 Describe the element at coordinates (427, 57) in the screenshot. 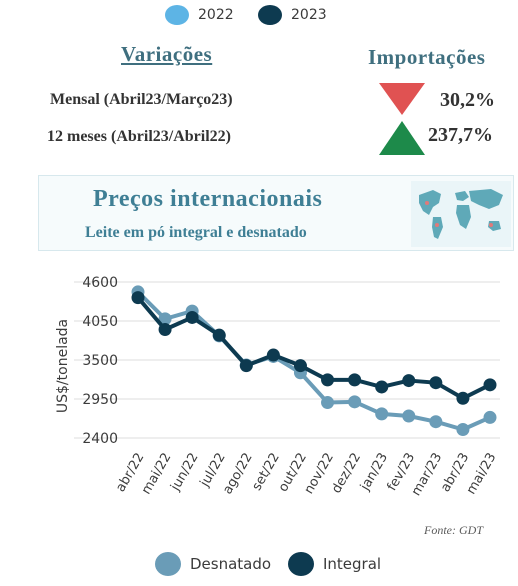

I see `imports-title: Importações` at that location.